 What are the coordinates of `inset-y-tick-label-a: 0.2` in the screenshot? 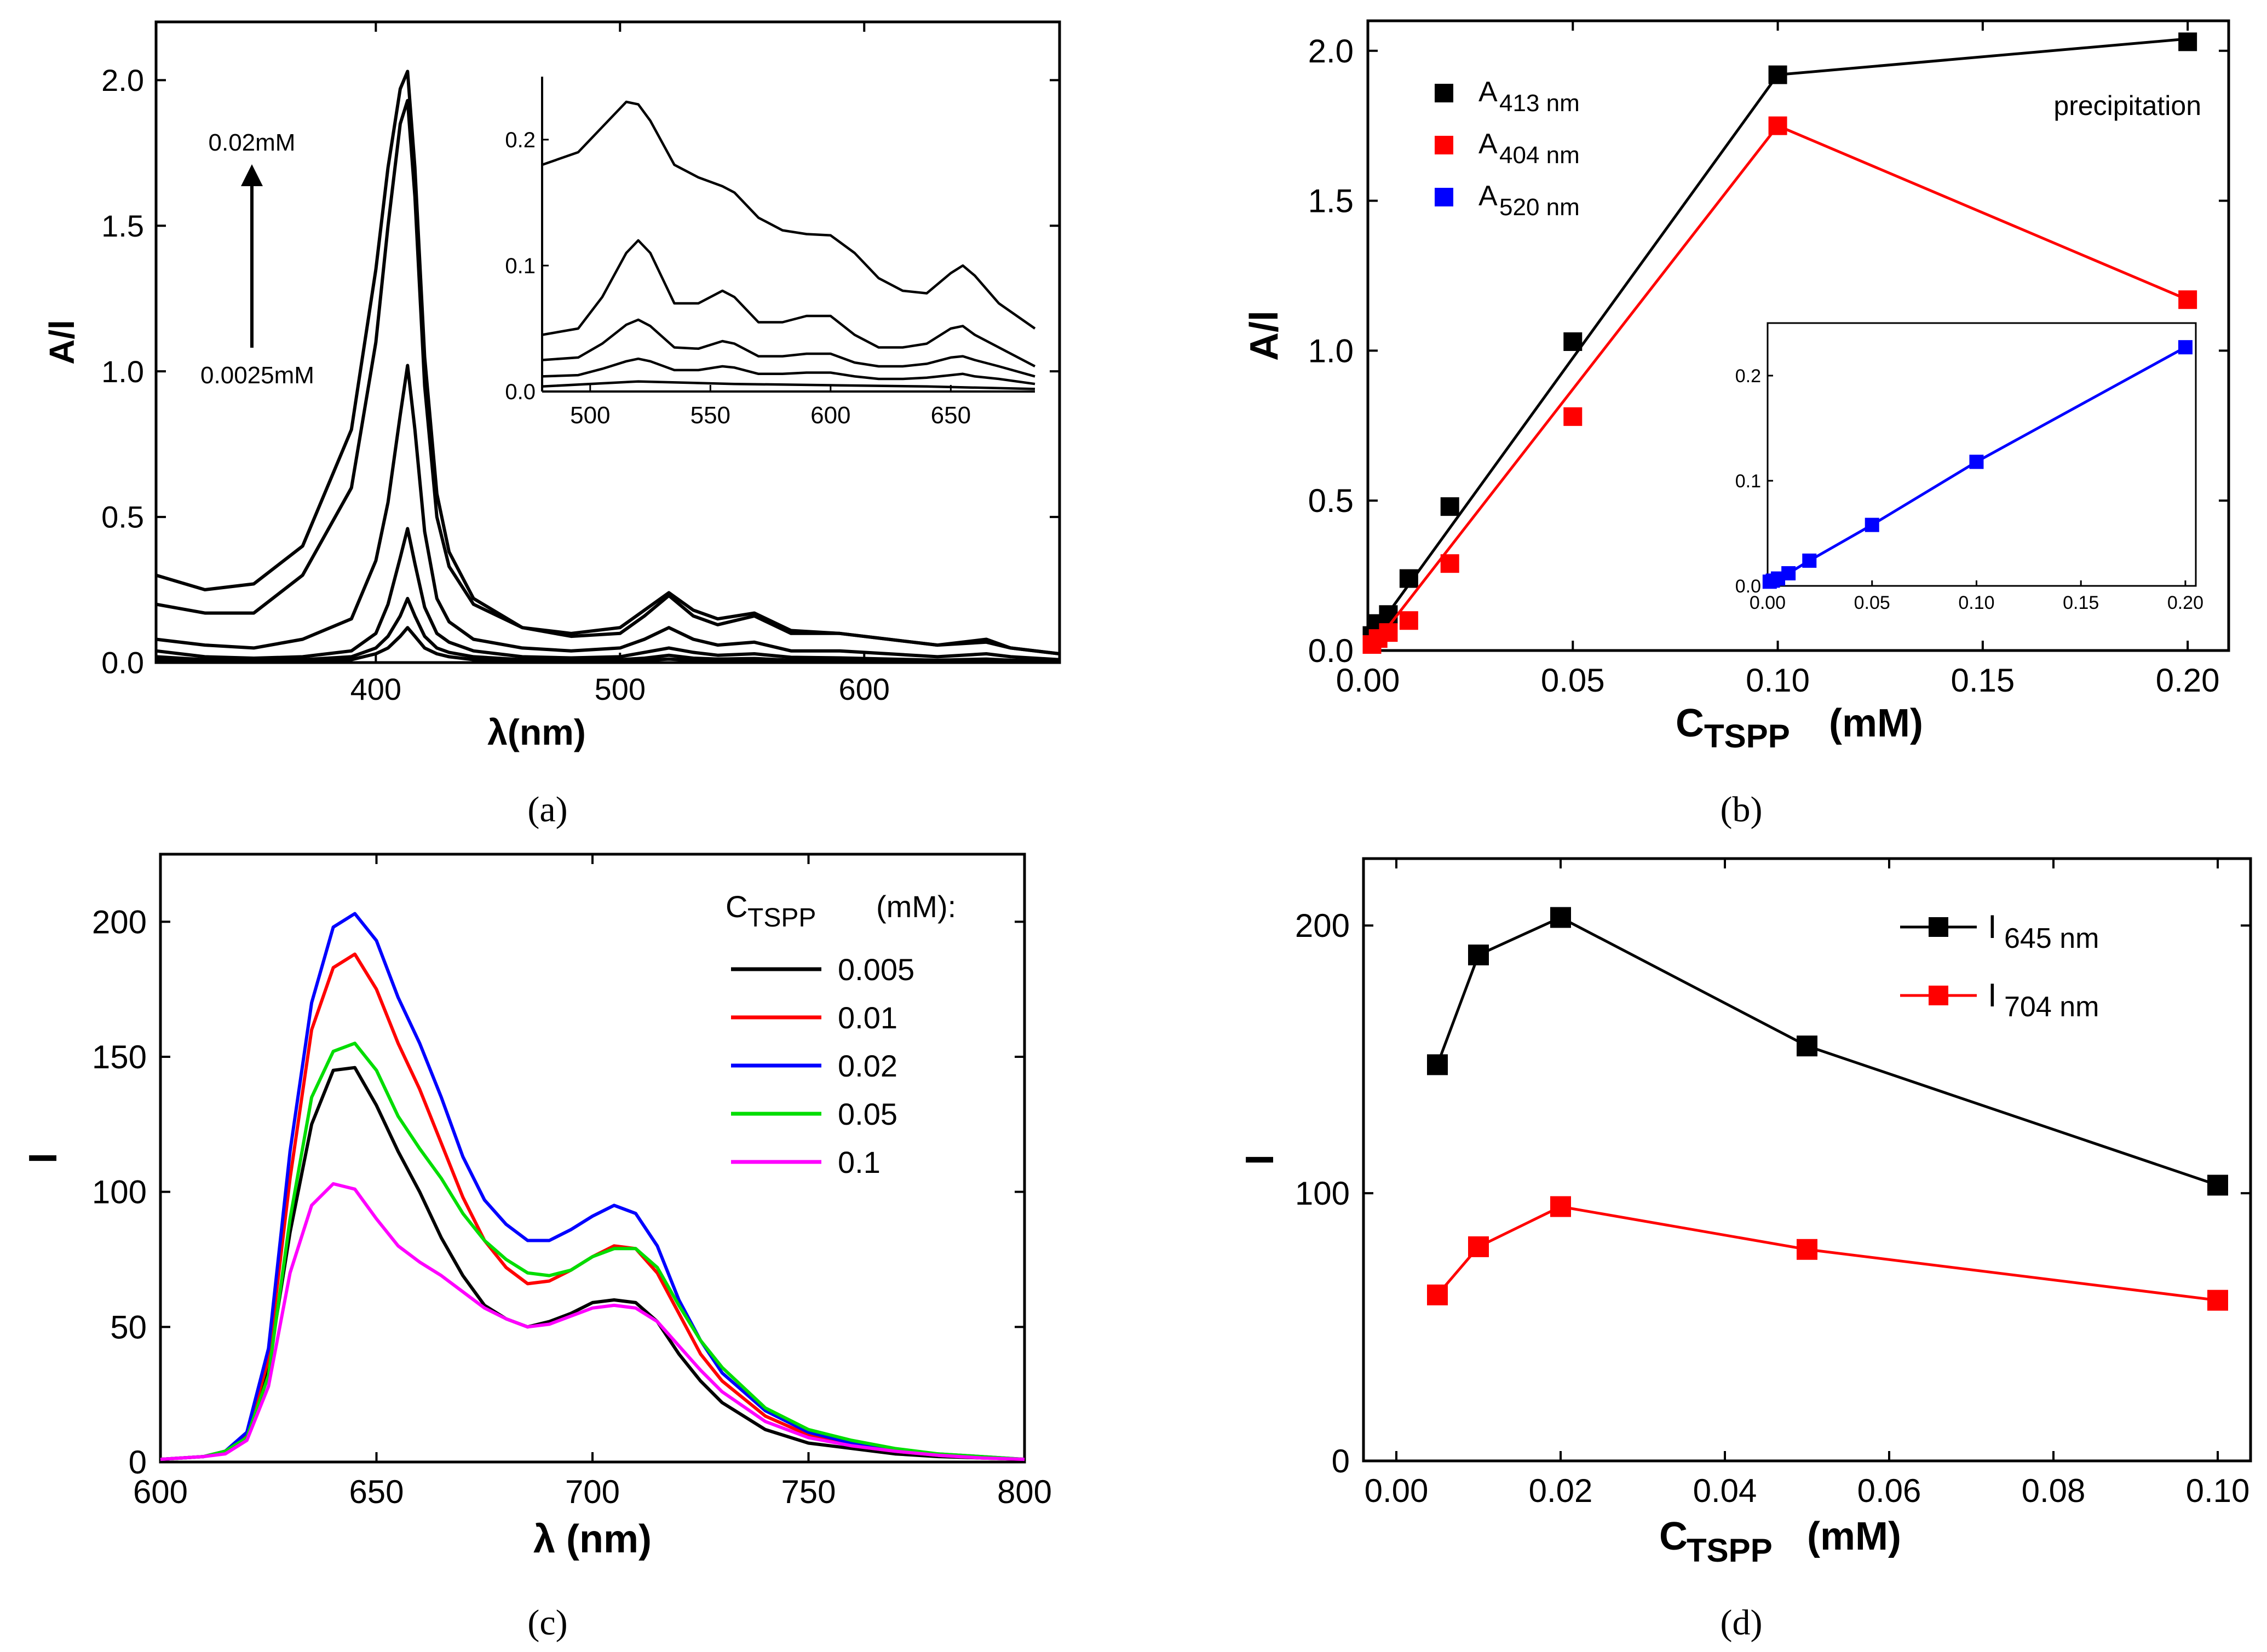 It's located at (520, 140).